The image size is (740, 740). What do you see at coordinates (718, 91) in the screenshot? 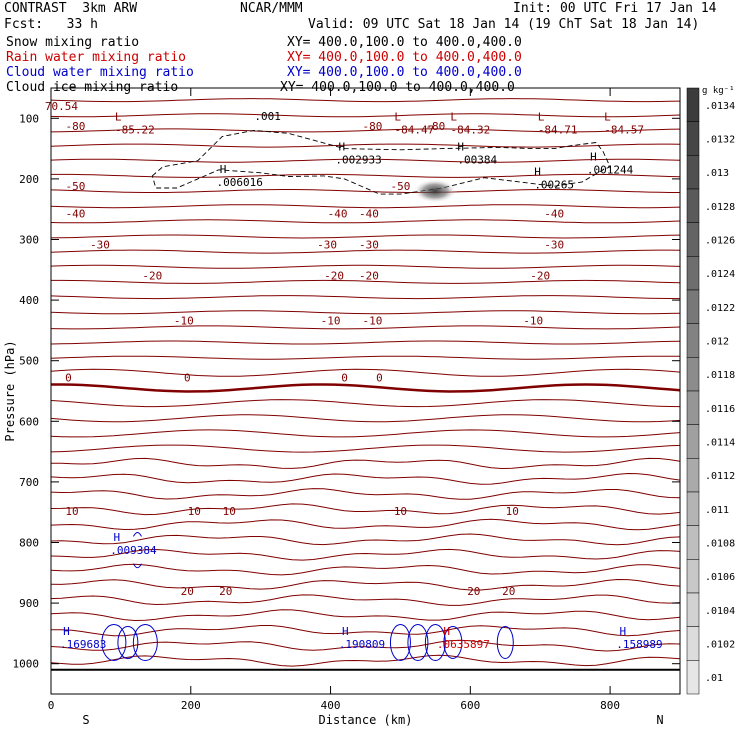
I see `colorbar-unit: g kg⁻¹` at bounding box center [718, 91].